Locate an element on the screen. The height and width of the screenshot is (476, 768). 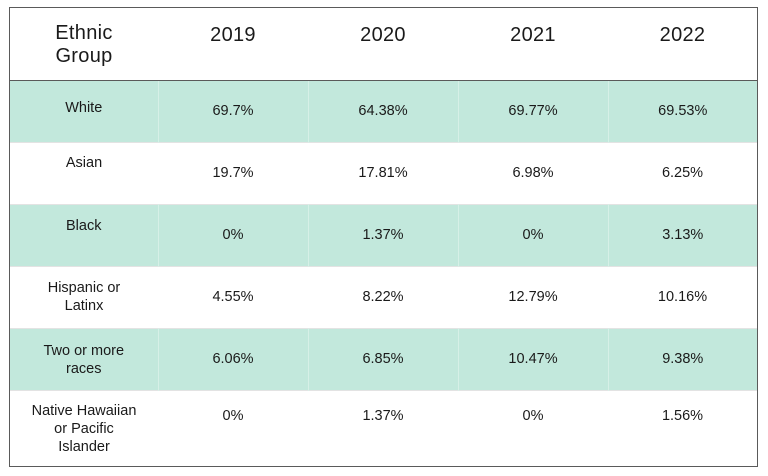
table-row-asian: Asian 19.7% 17.81% 6.98% 6.25% is located at coordinates (383, 172).